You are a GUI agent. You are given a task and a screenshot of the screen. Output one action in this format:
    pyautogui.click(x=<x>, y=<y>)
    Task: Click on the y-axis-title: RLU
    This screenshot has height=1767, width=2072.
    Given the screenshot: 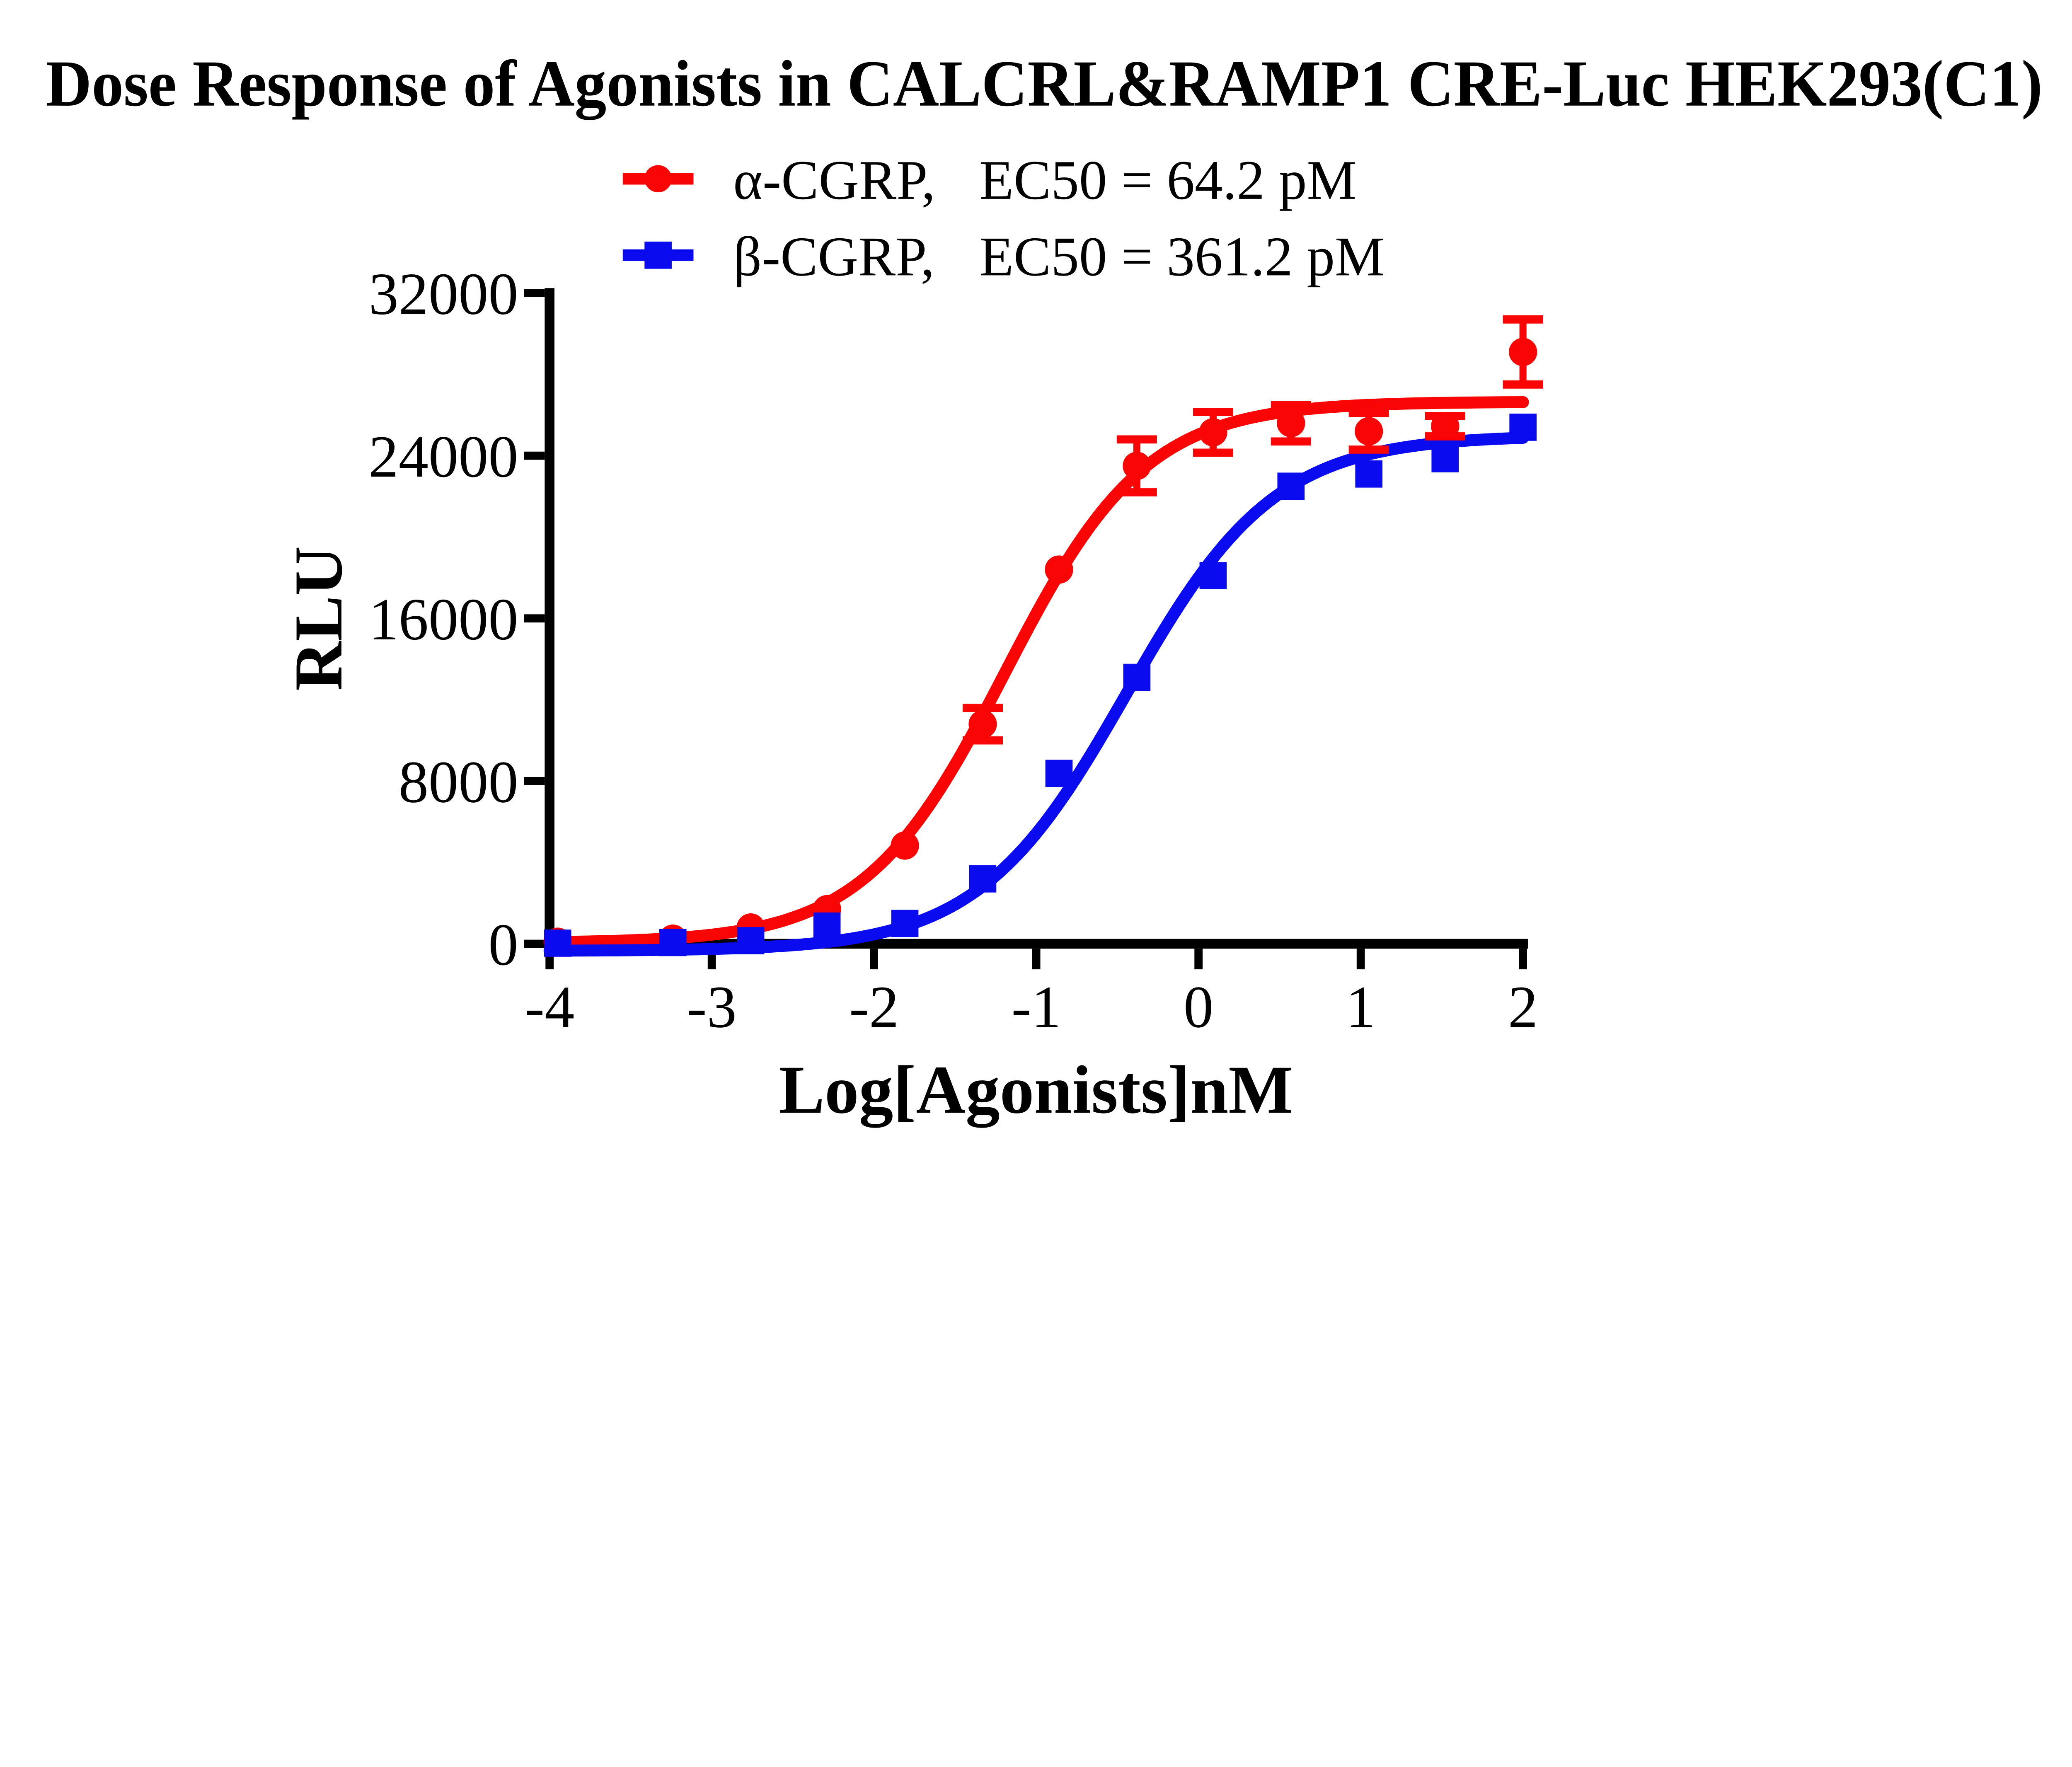 What is the action you would take?
    pyautogui.click(x=318, y=618)
    